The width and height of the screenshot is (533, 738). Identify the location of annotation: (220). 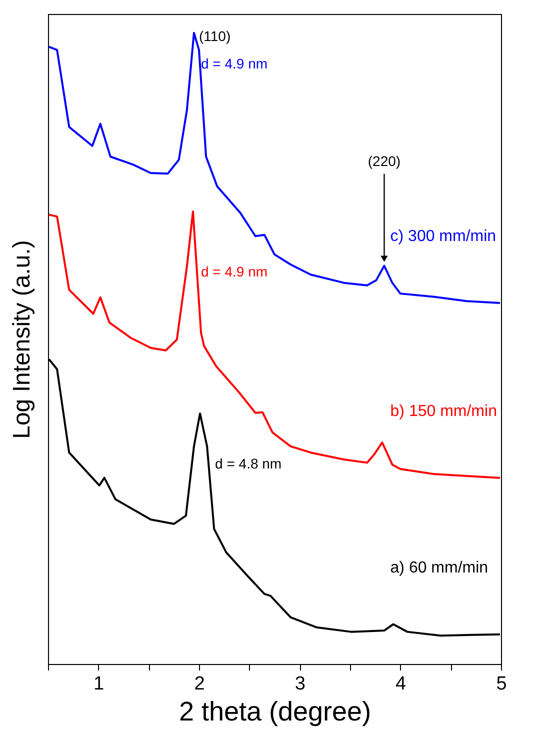
(384, 160).